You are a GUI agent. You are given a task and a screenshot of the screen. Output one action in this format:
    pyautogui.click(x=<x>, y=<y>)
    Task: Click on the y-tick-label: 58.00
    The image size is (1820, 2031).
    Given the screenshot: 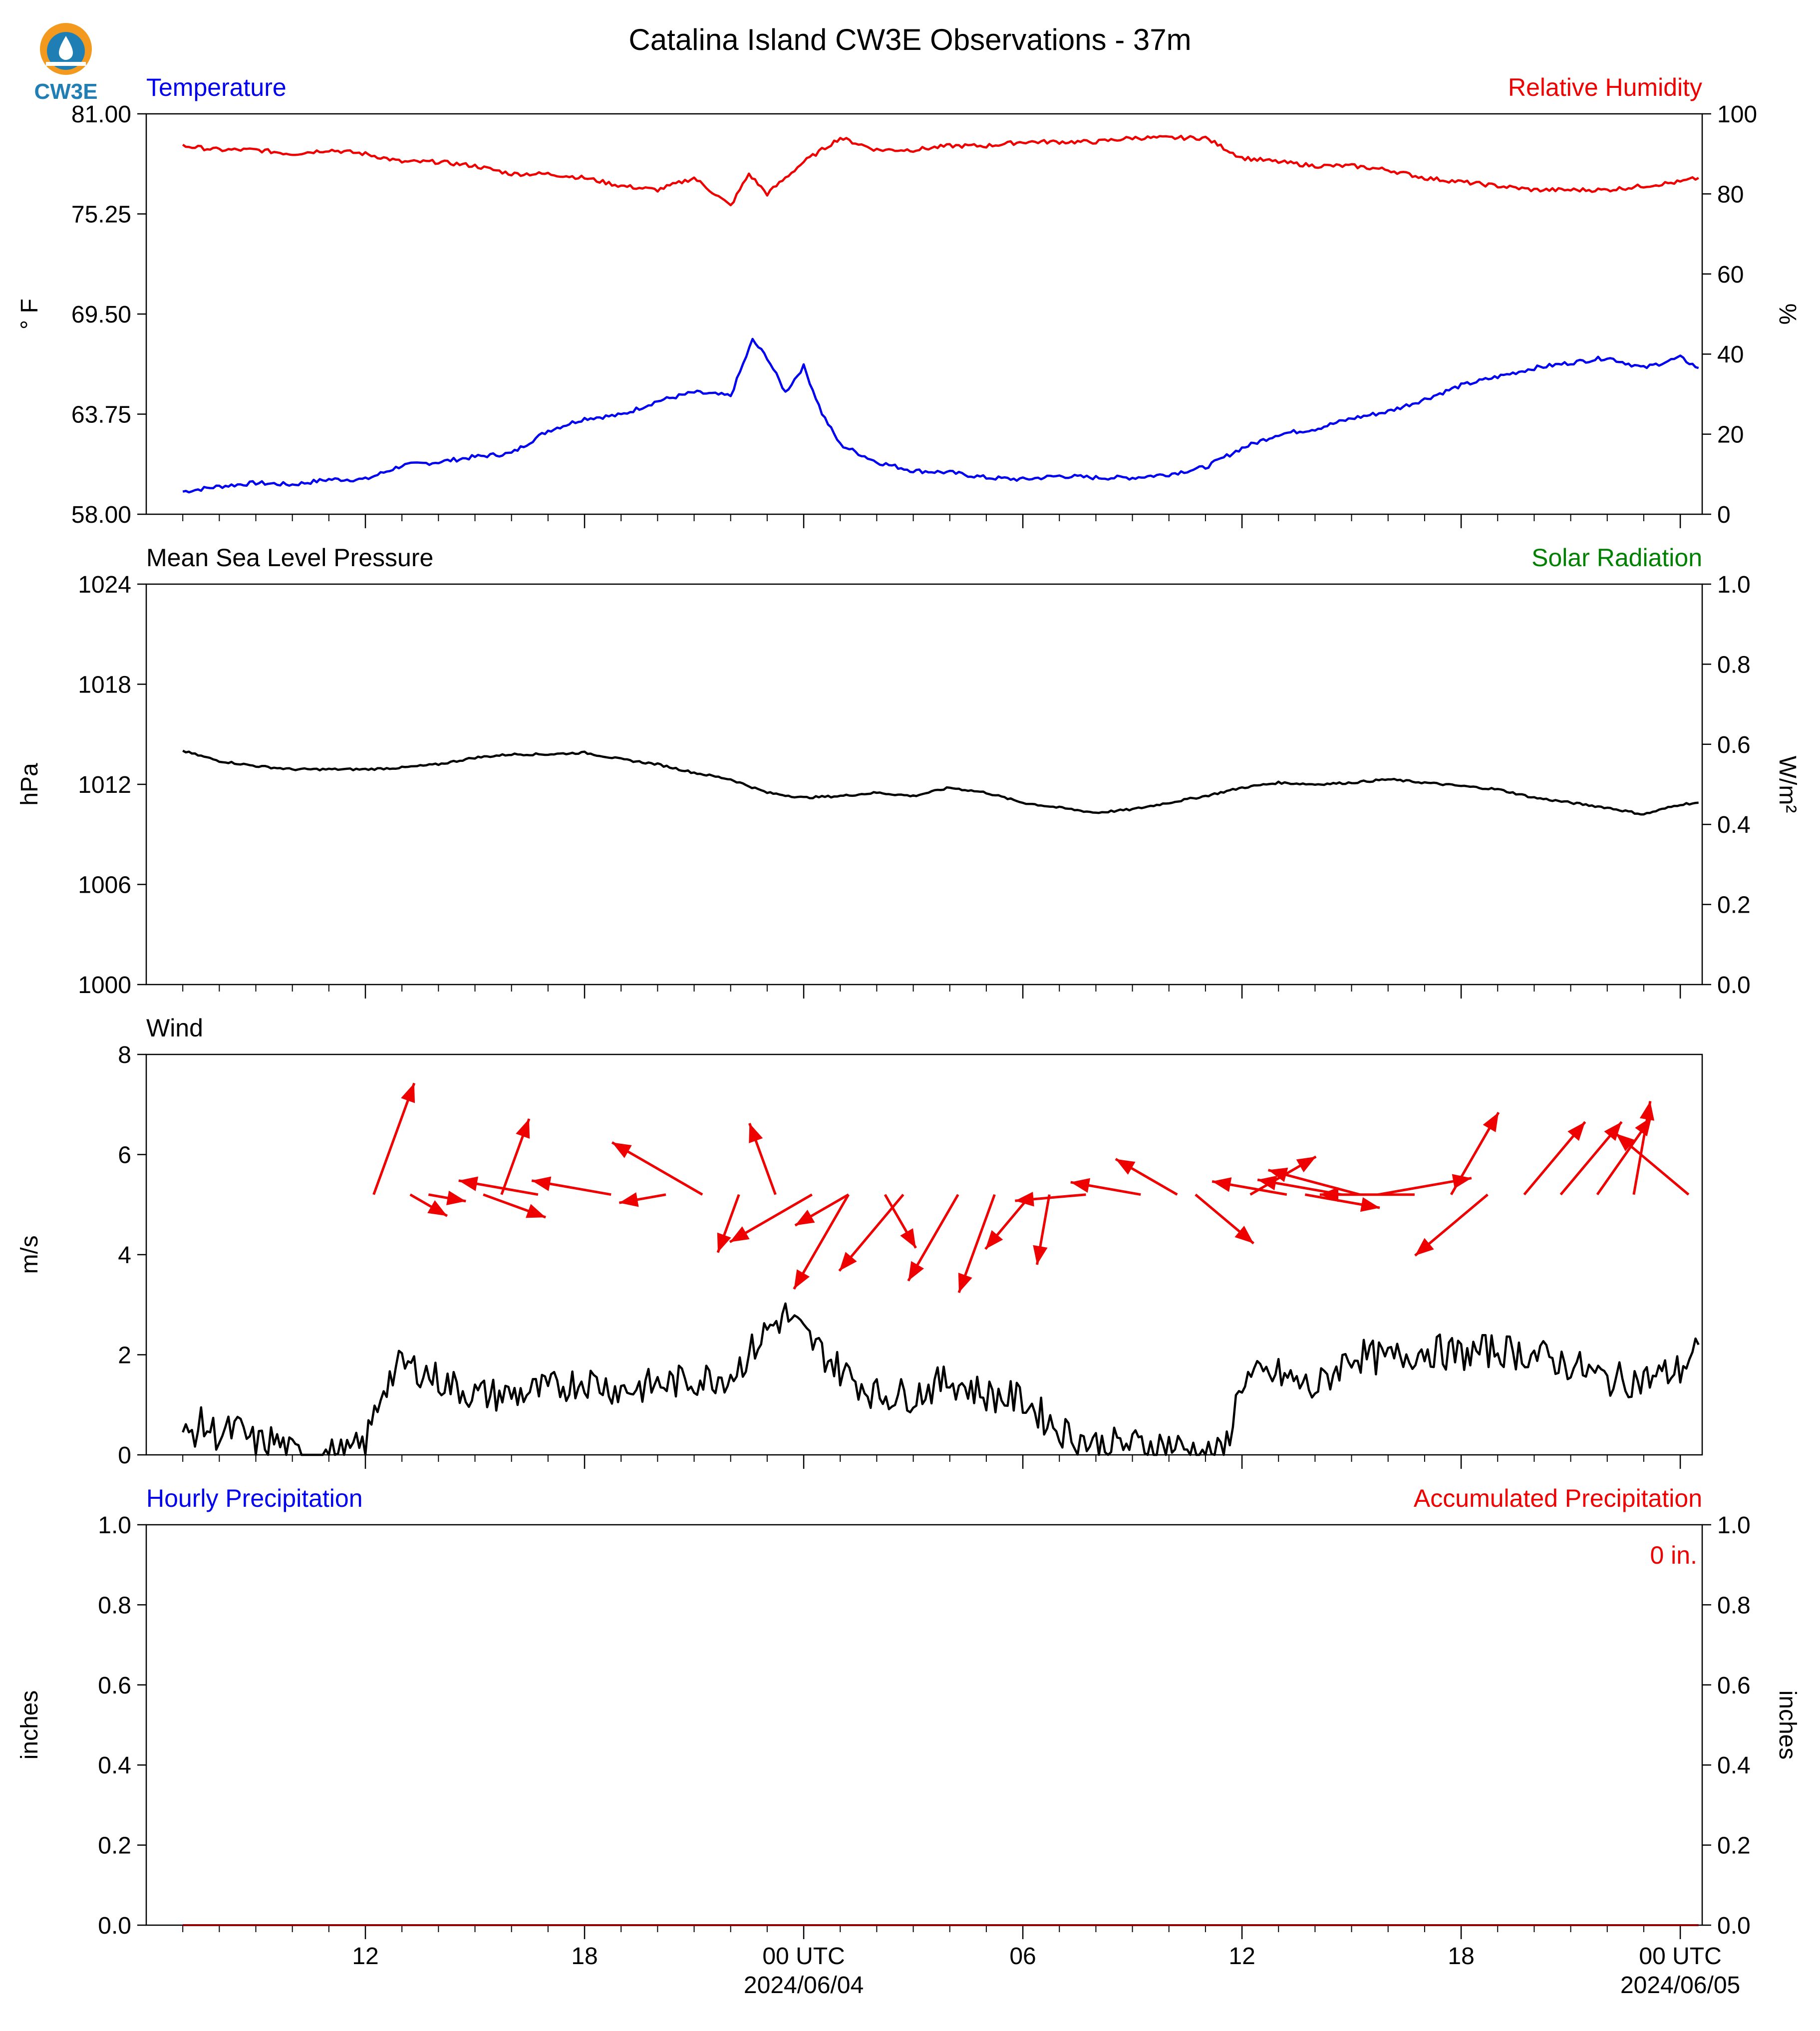 What is the action you would take?
    pyautogui.click(x=101, y=515)
    